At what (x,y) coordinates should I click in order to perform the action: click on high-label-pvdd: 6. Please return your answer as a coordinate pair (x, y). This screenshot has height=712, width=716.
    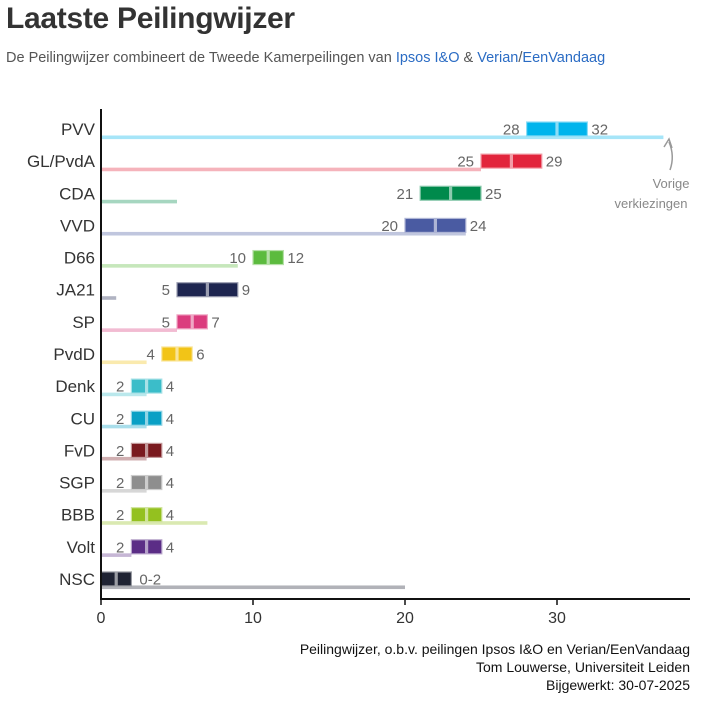
    Looking at the image, I should click on (200, 354).